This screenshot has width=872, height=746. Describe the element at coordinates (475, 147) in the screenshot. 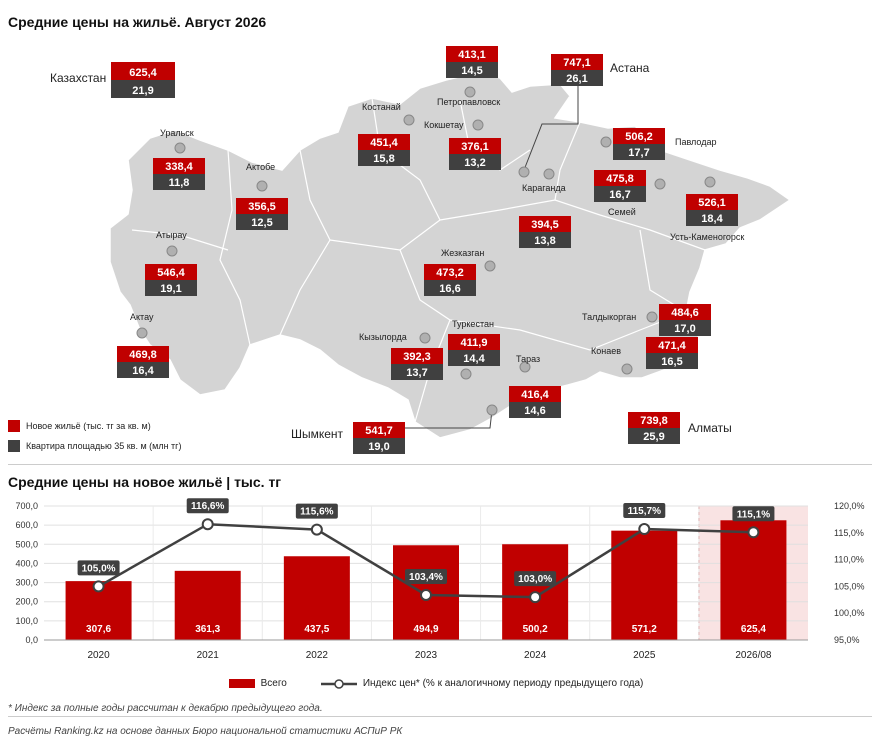

I see `price-value: 376,1` at that location.